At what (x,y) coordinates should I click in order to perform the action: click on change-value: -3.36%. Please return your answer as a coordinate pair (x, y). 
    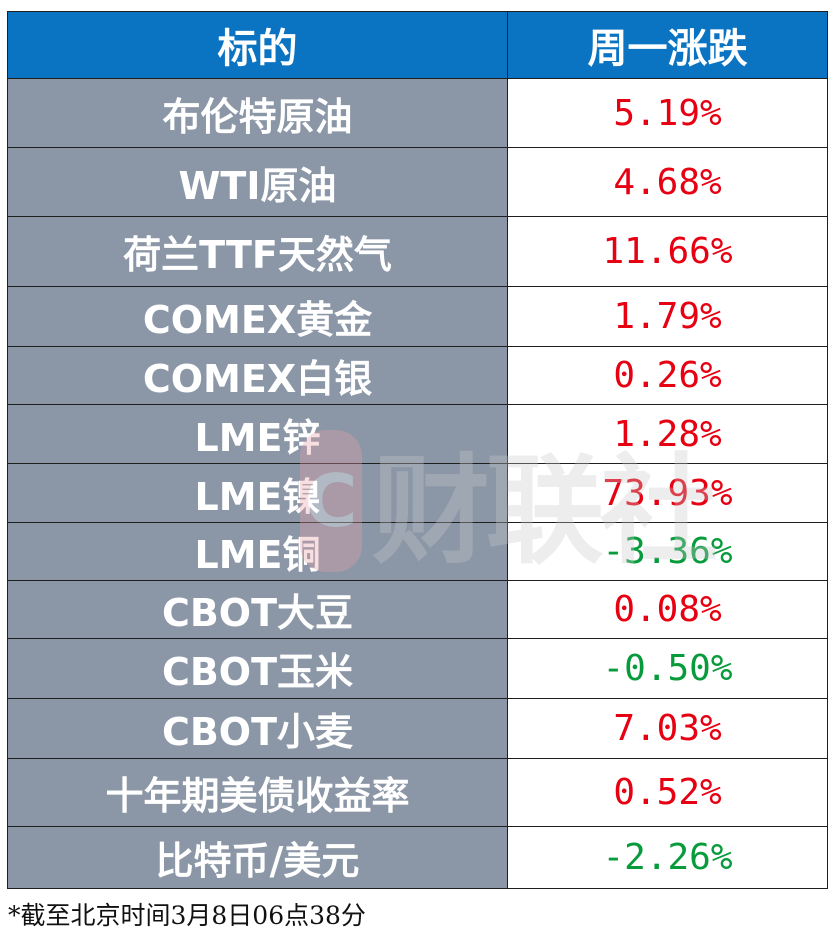
    Looking at the image, I should click on (667, 551).